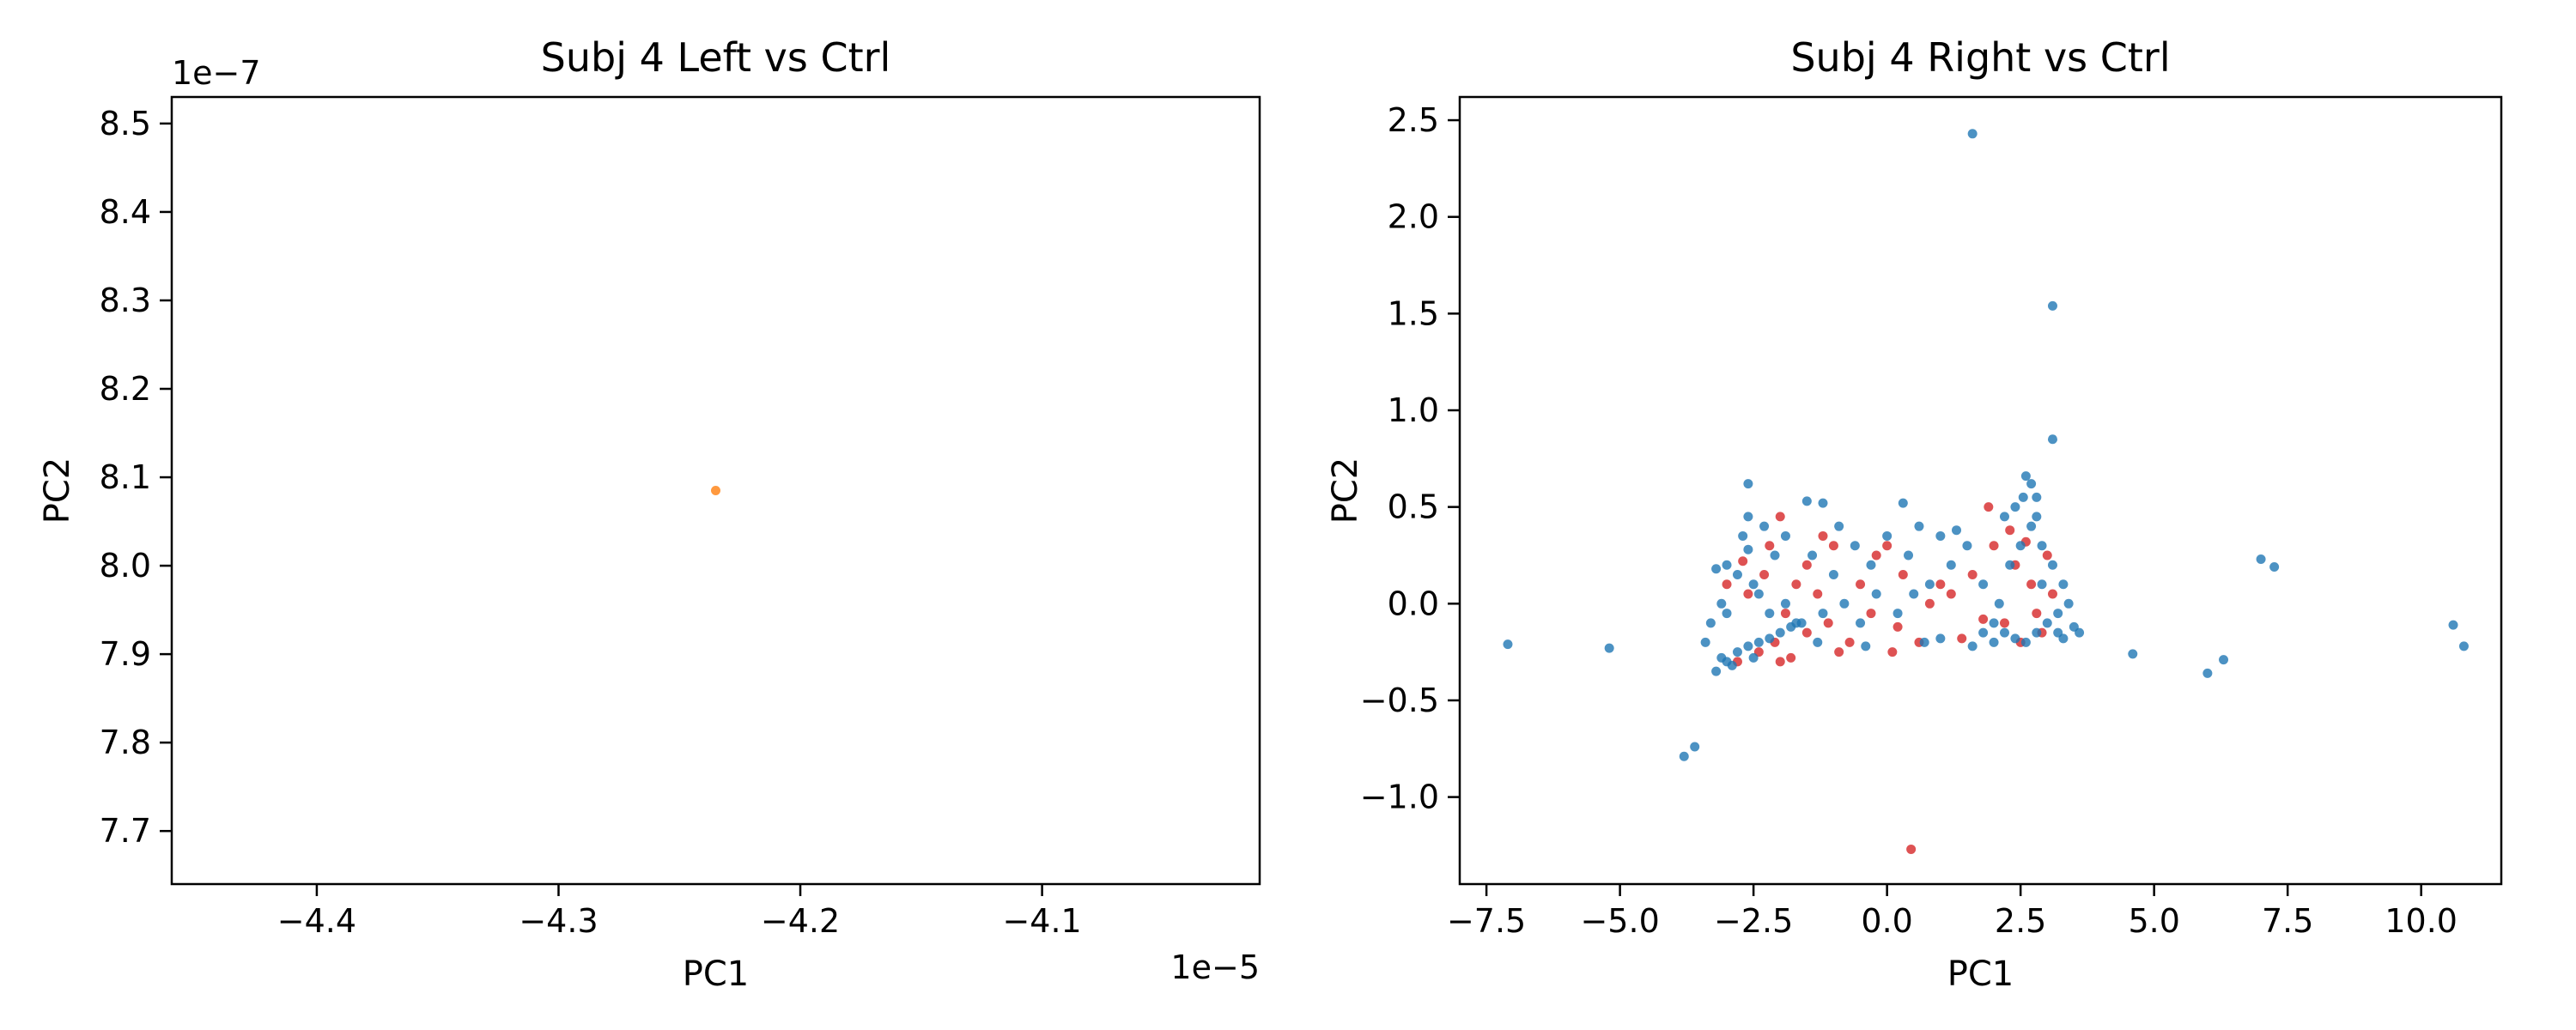 The width and height of the screenshot is (2576, 1030). What do you see at coordinates (126, 566) in the screenshot?
I see `left-y-tick-label: 8.0` at bounding box center [126, 566].